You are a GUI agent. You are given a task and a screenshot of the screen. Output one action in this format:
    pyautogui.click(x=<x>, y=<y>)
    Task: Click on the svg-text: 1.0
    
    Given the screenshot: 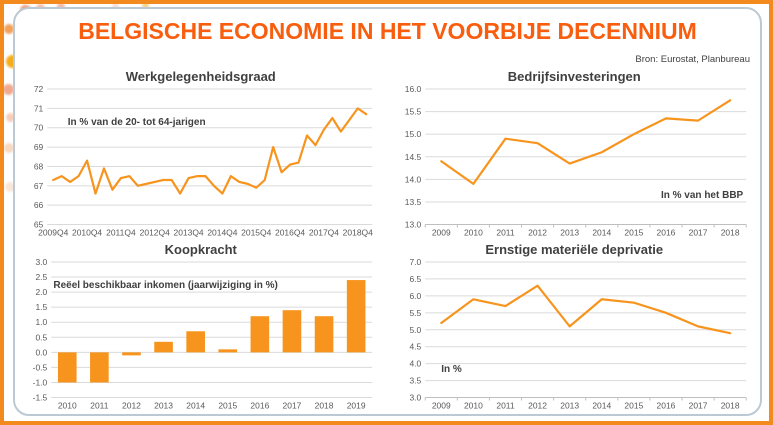 What is the action you would take?
    pyautogui.click(x=41, y=322)
    